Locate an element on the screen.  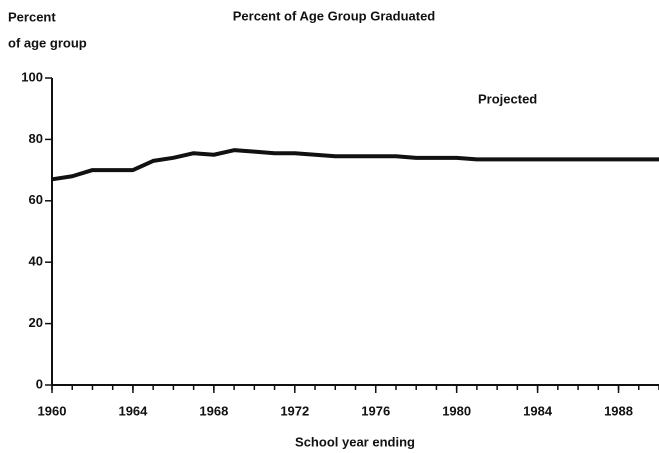
y-tick-label: 40 is located at coordinates (36, 261).